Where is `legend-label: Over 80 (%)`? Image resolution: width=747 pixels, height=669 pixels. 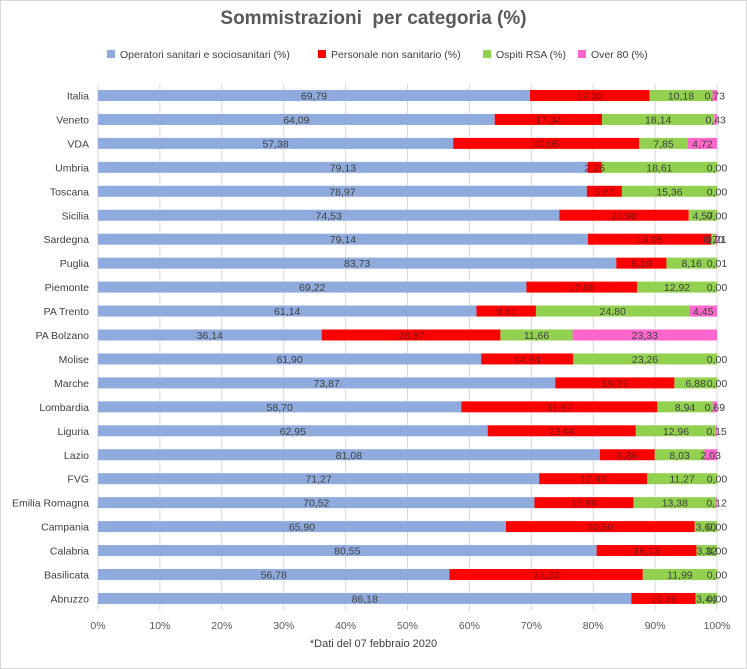
legend-label: Over 80 (%) is located at coordinates (619, 55).